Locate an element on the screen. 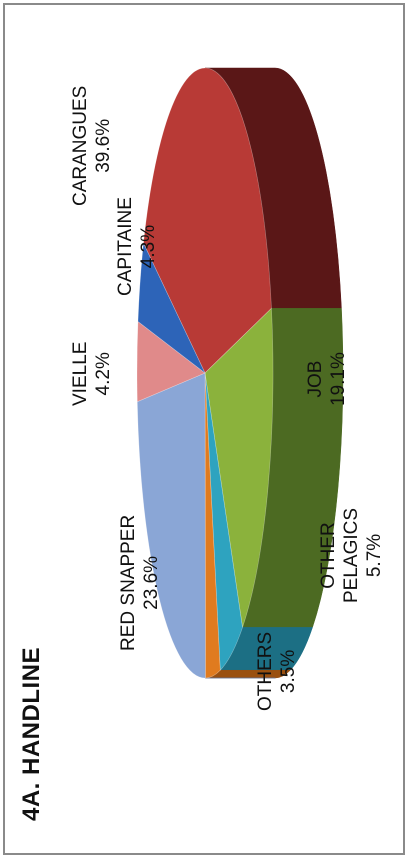 This screenshot has width=411, height=861. label-others-value: 3.5% is located at coordinates (288, 671).